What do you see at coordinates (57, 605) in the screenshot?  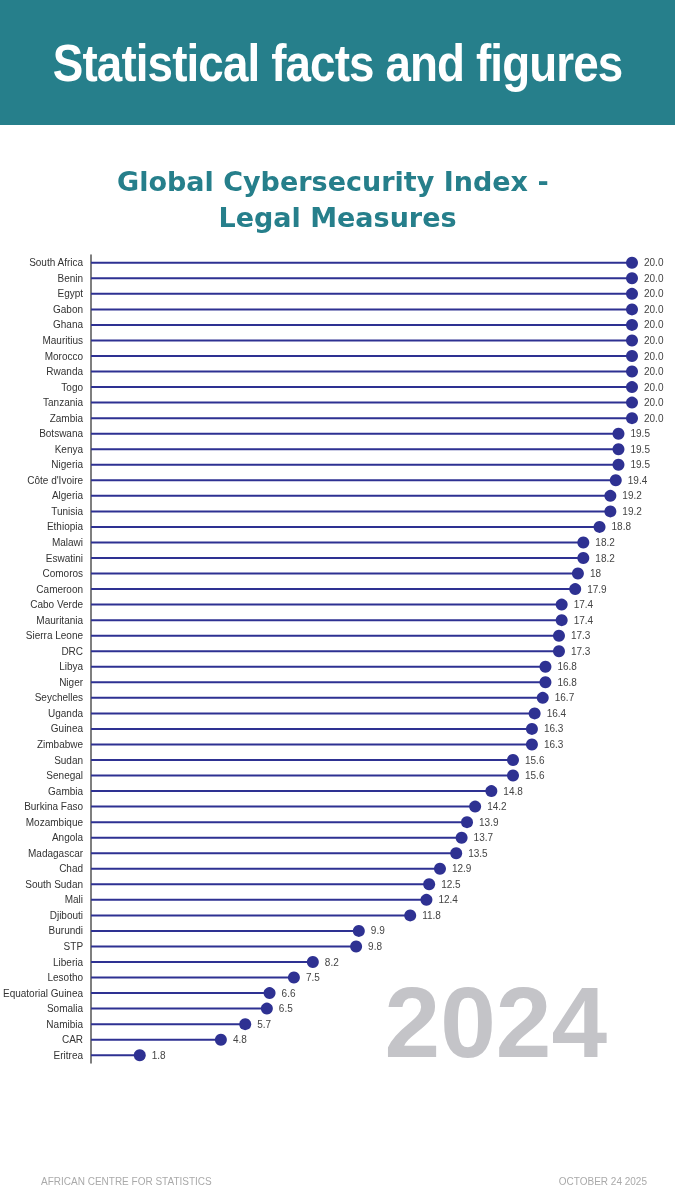 I see `y-tick-label: Cabo Verde` at bounding box center [57, 605].